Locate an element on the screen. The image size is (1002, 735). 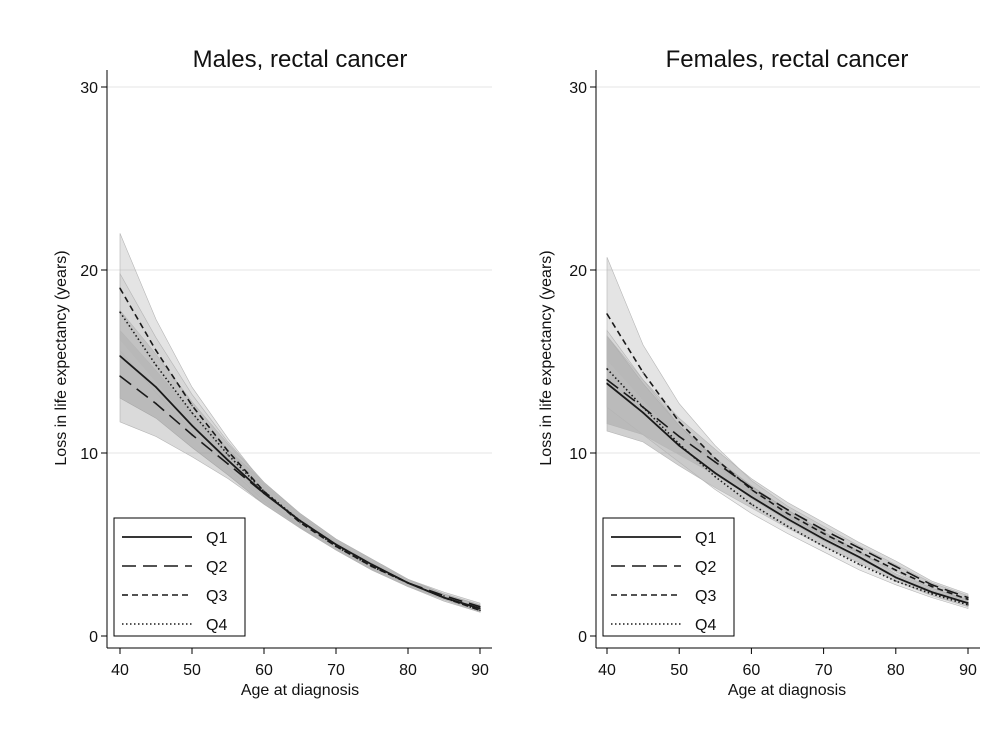
panel-title: Females, rectal cancer is located at coordinates (787, 59).